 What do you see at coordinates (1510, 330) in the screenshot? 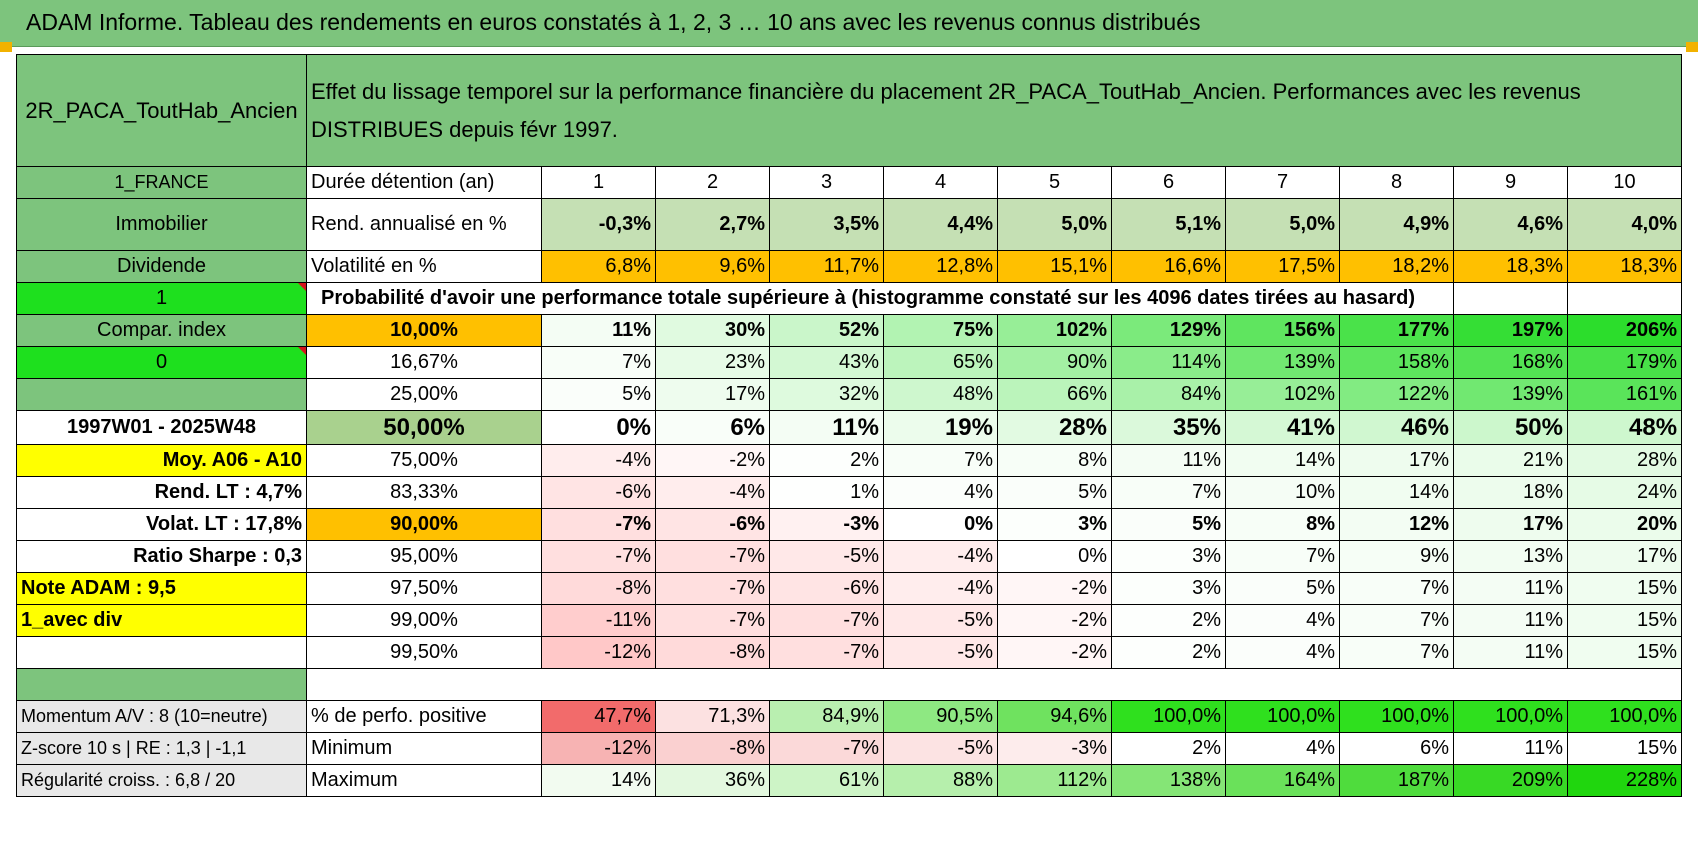
I see `probability-value-cell: 197%` at bounding box center [1510, 330].